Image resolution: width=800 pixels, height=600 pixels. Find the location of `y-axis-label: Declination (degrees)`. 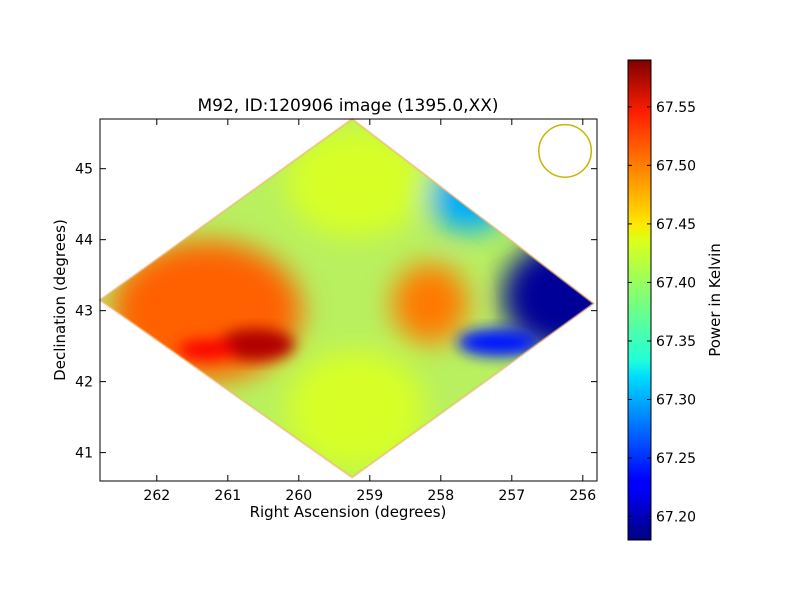

y-axis-label: Declination (degrees) is located at coordinates (60, 300).